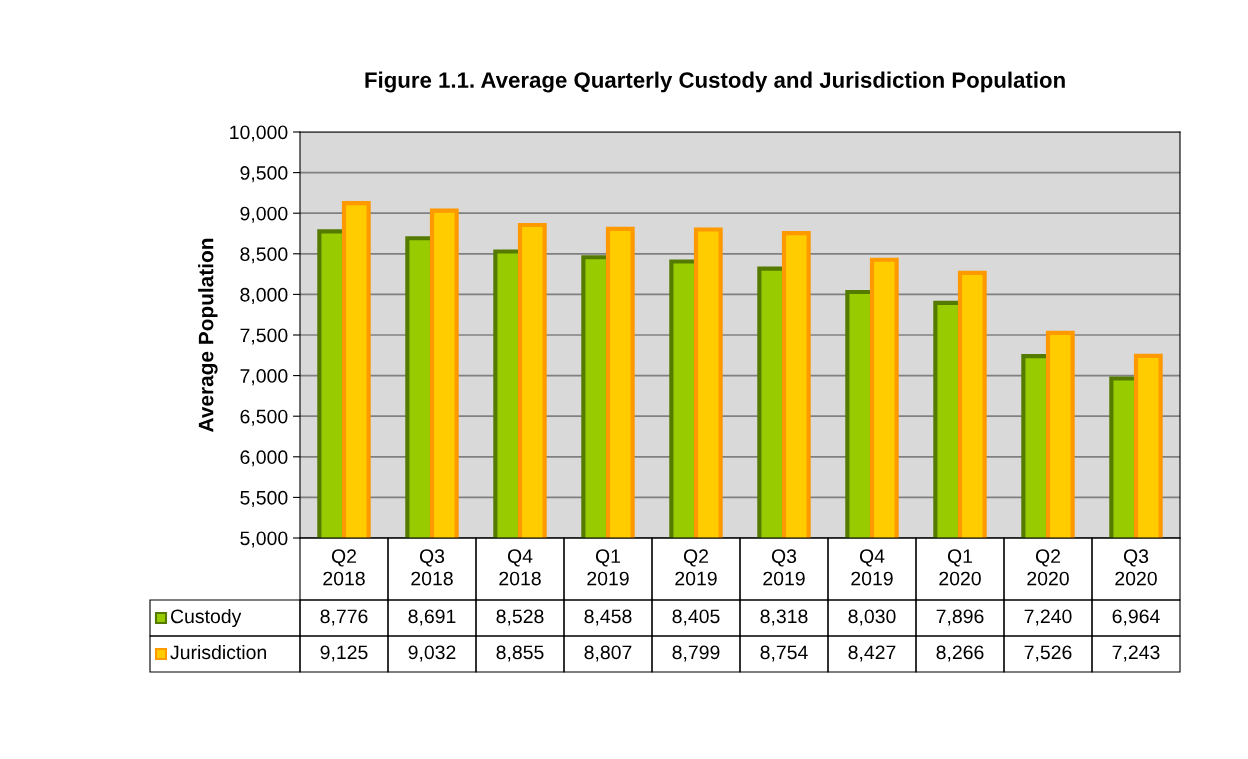 This screenshot has width=1248, height=759. I want to click on data-label: 8,754, so click(784, 653).